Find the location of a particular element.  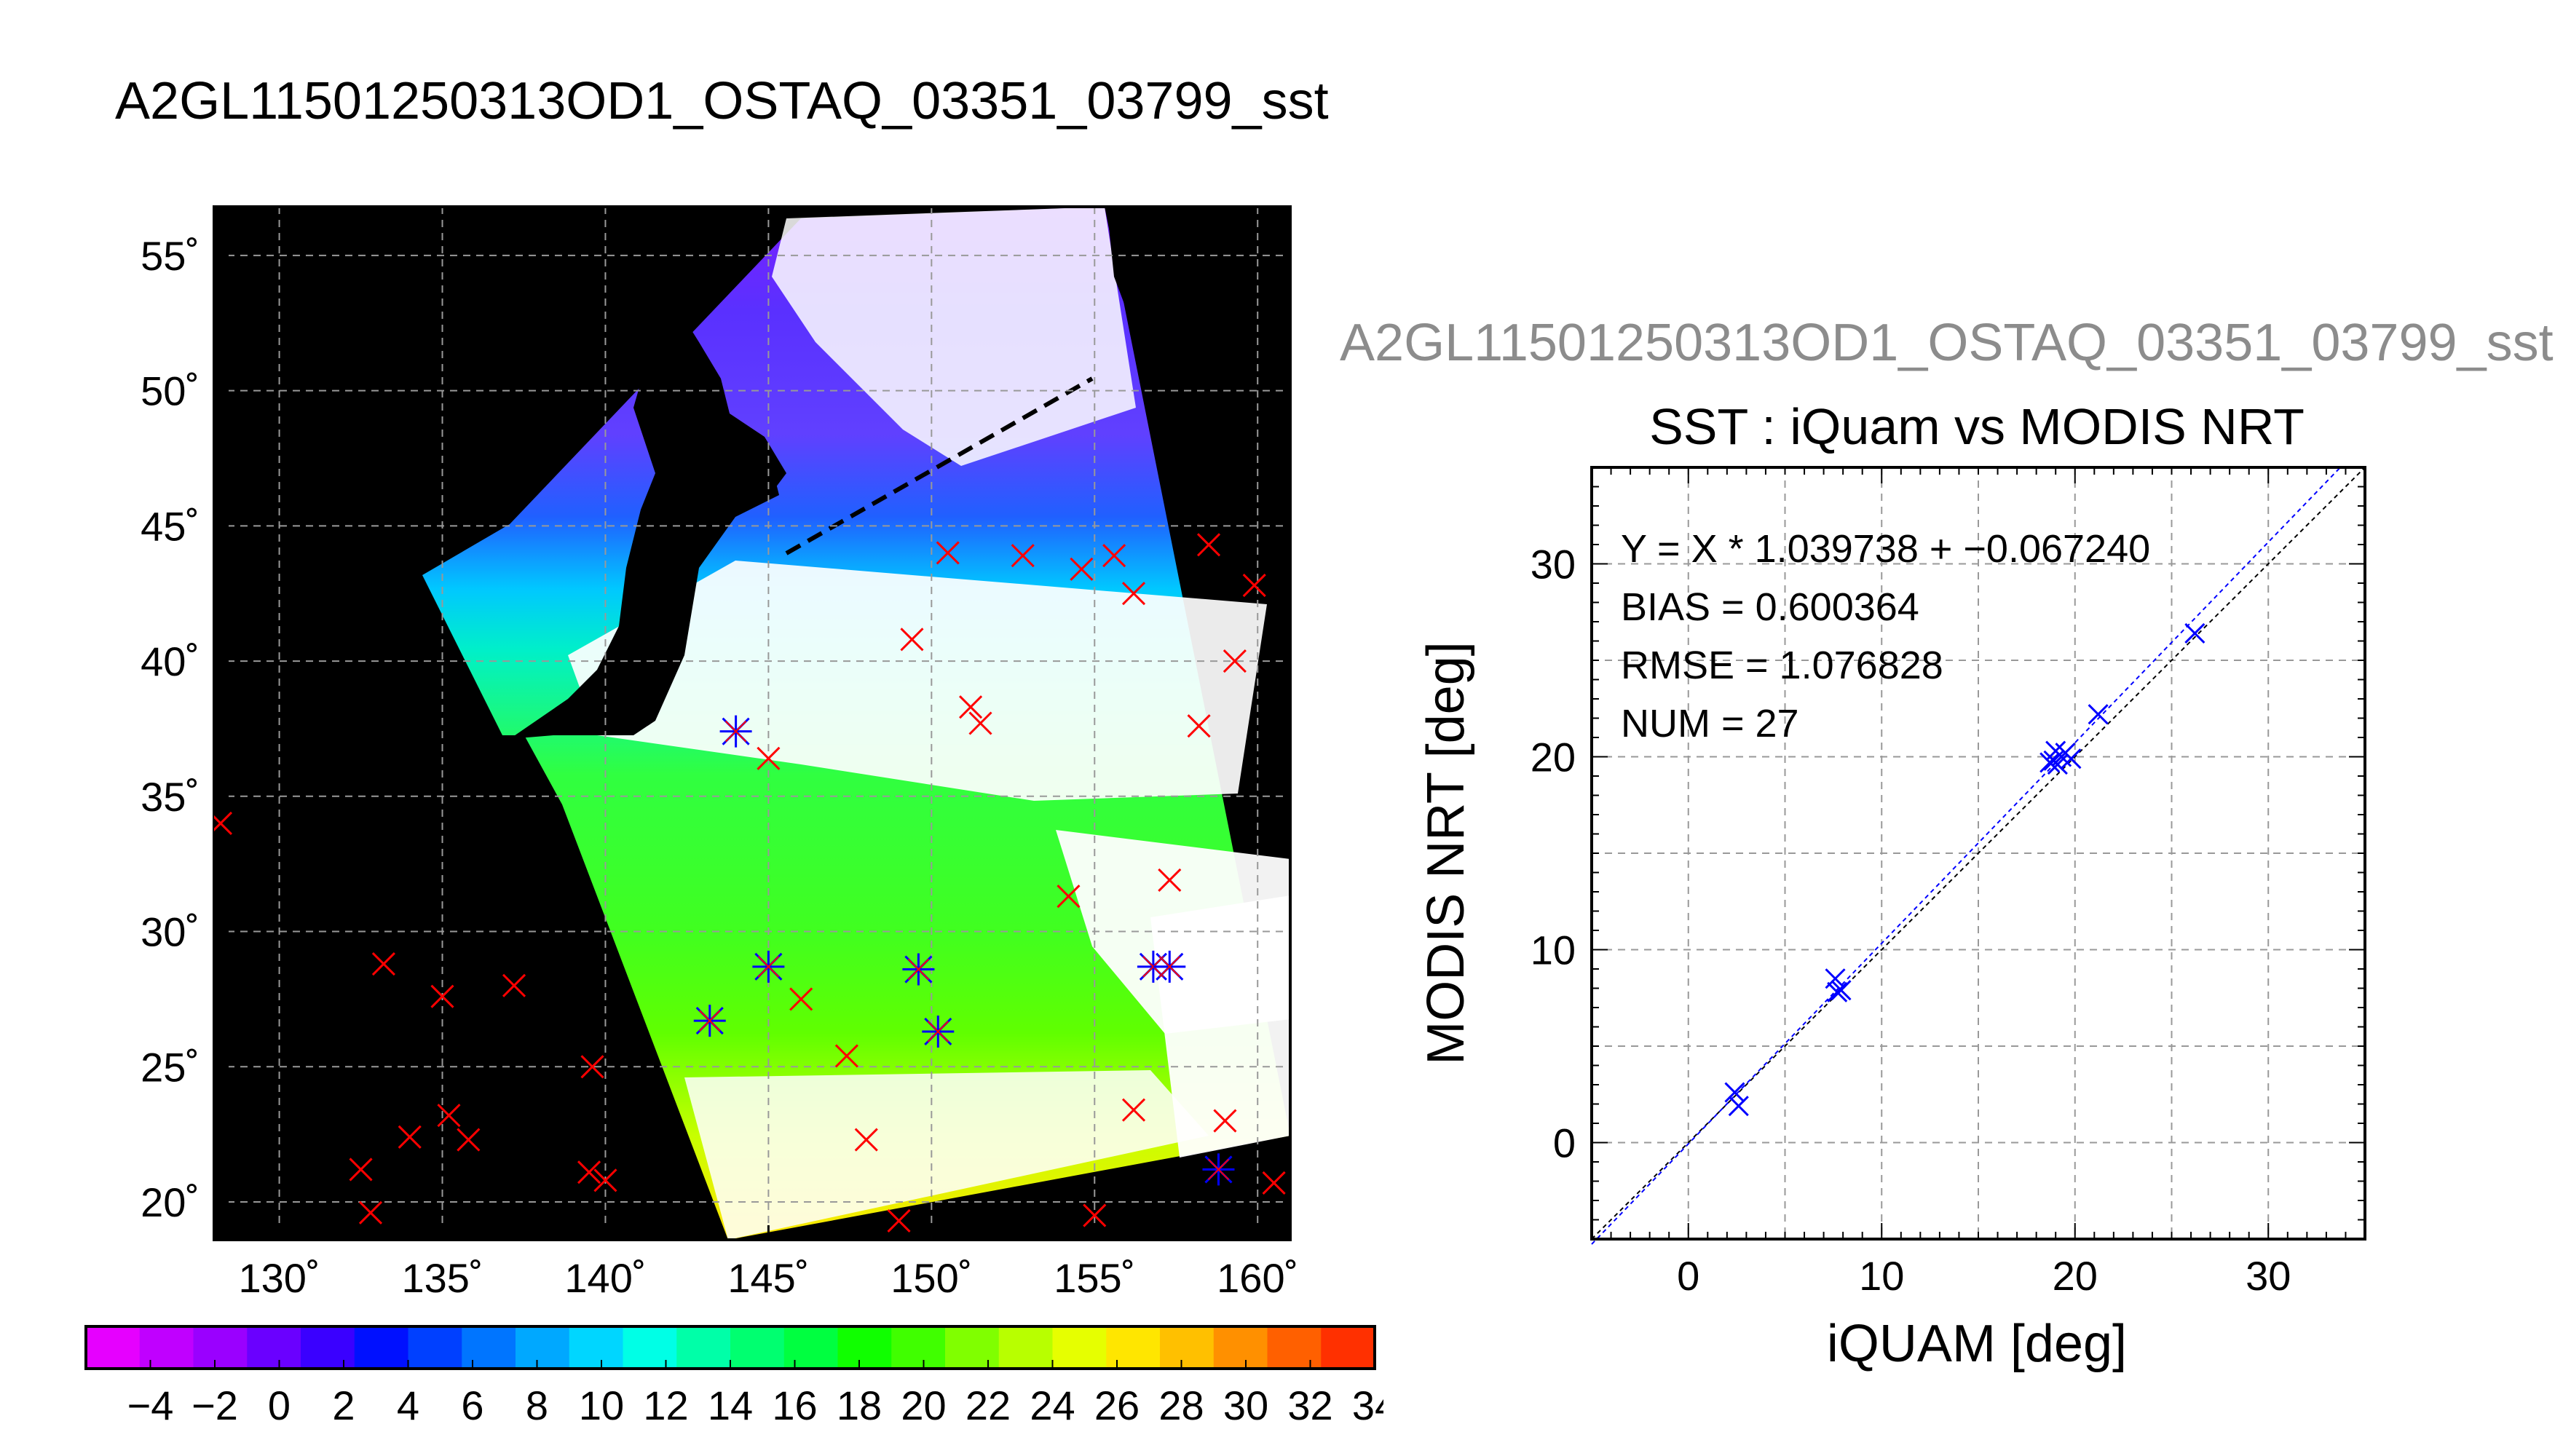

map-tick-label-lat: 20˚ is located at coordinates (170, 1202).